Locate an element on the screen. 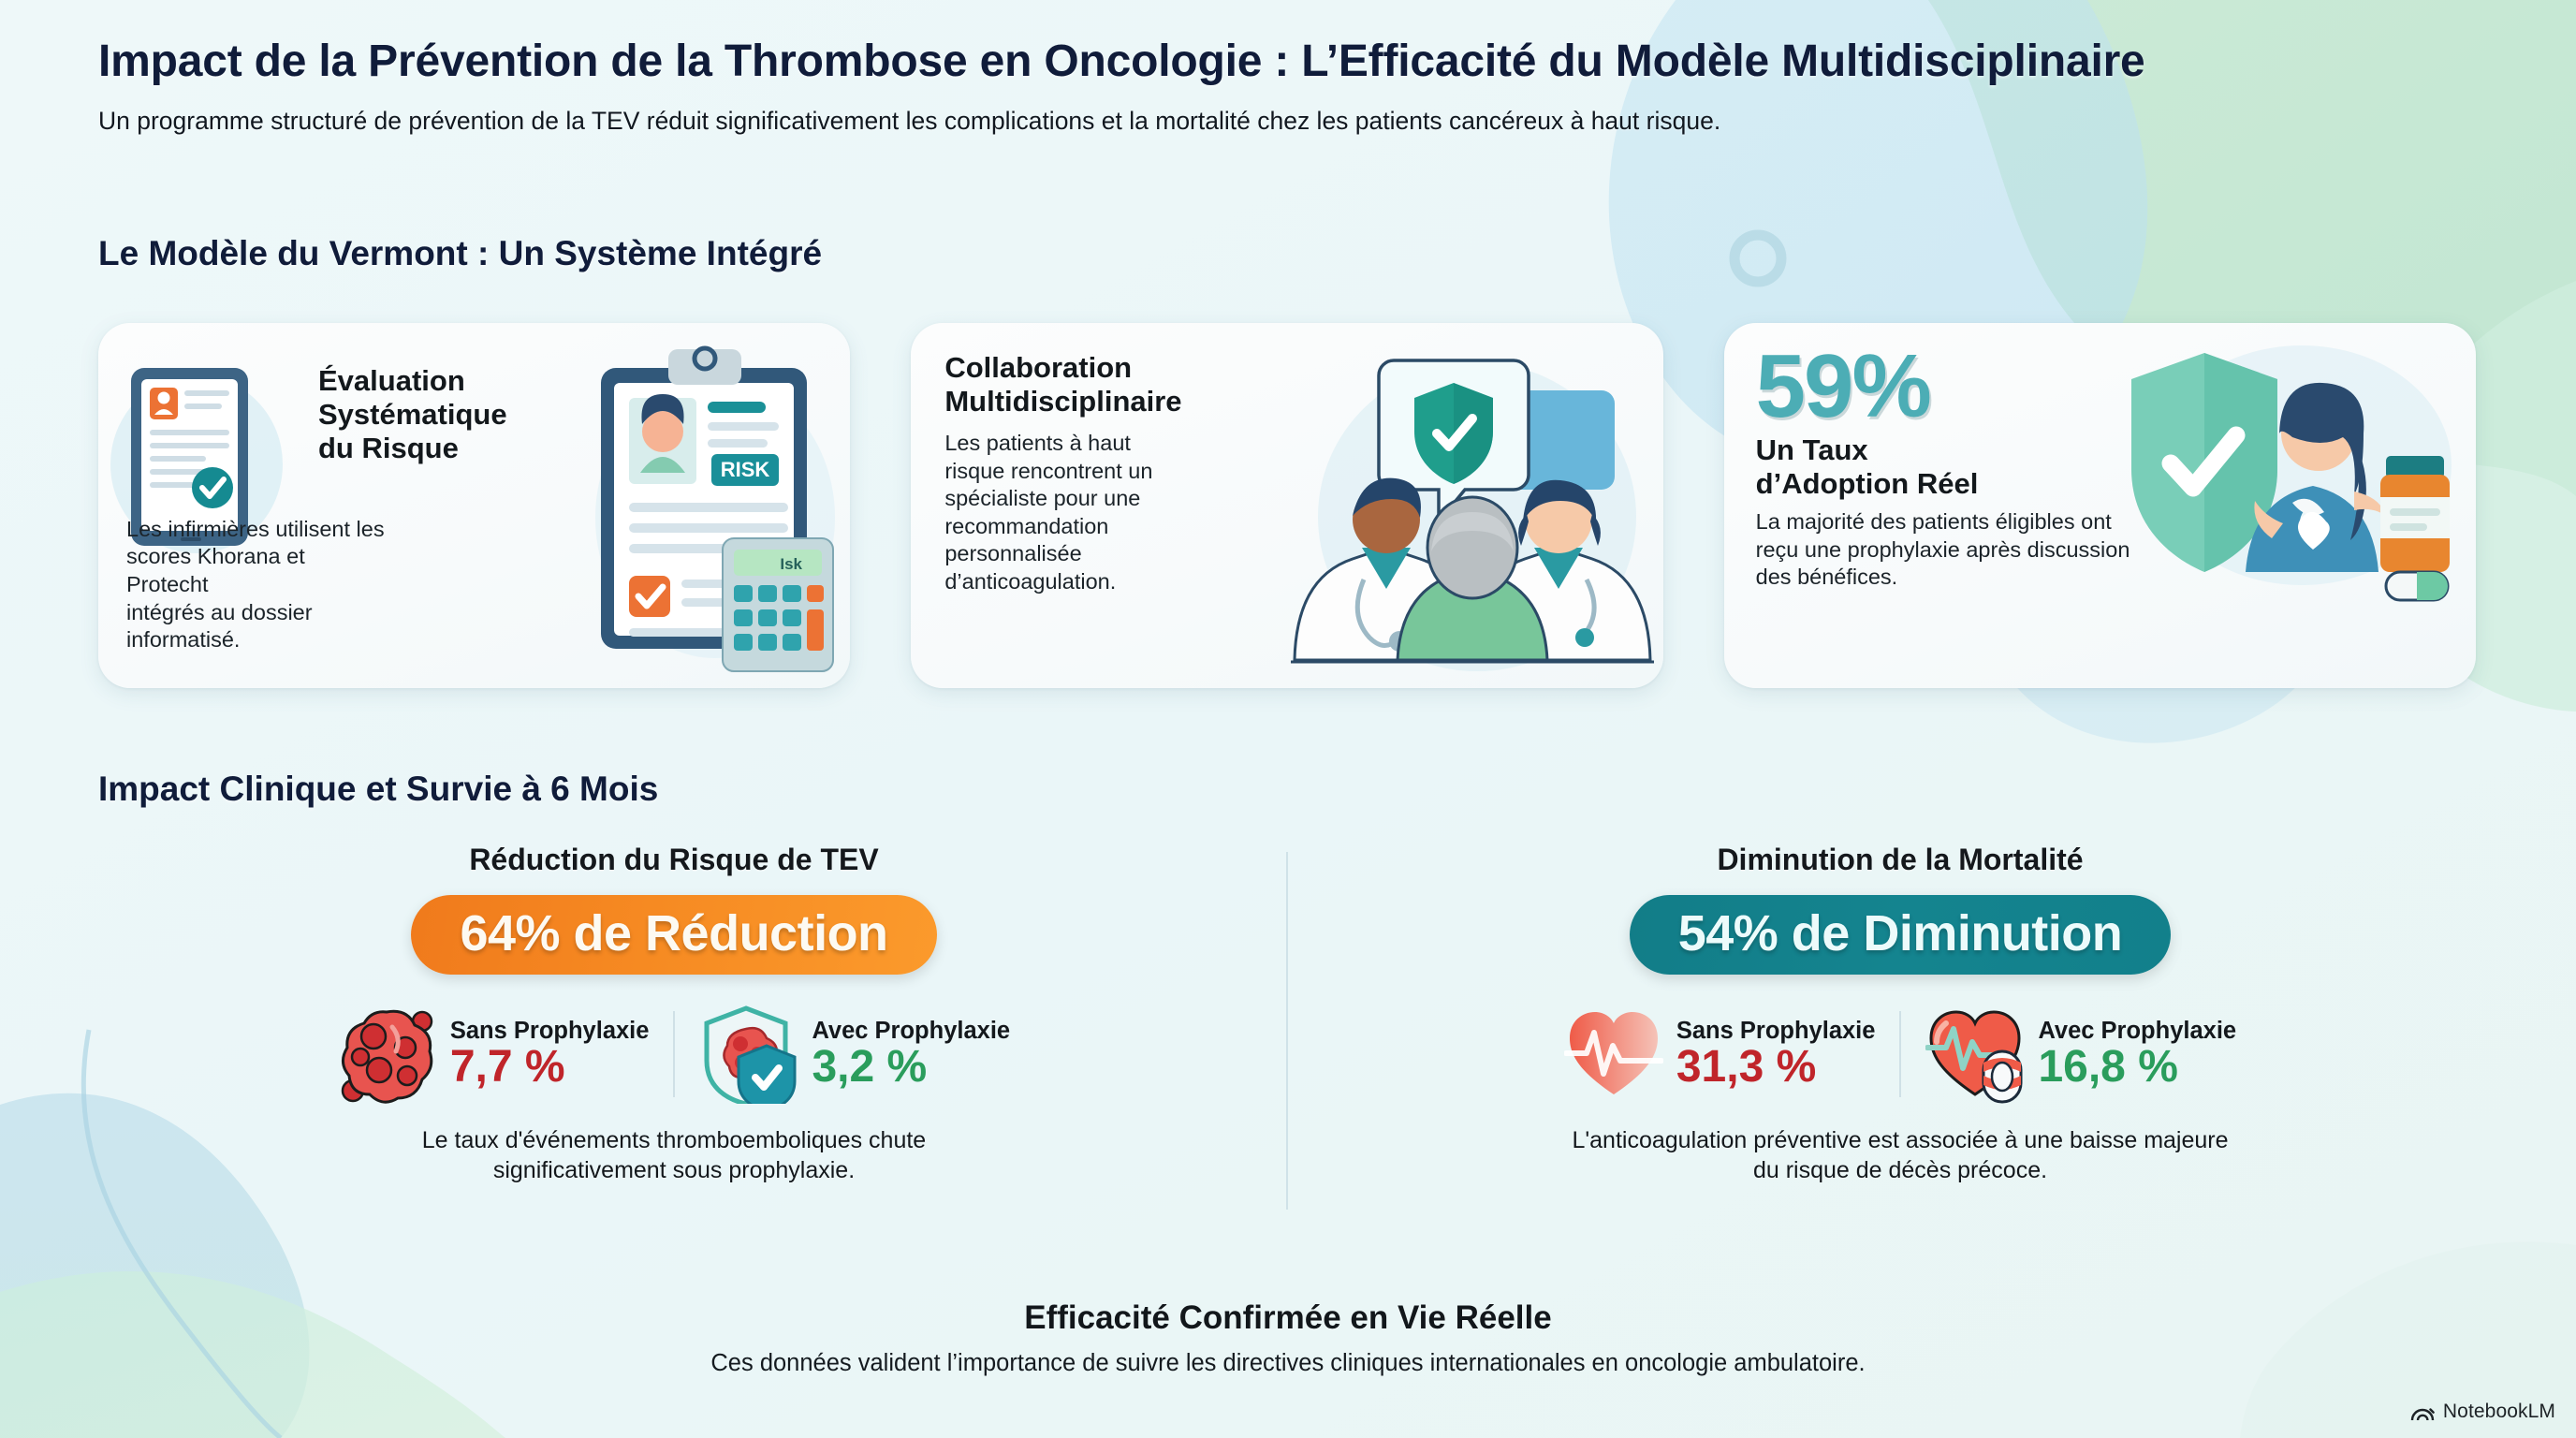  badge-vte-reduction: 64% de Réduction is located at coordinates (674, 935).